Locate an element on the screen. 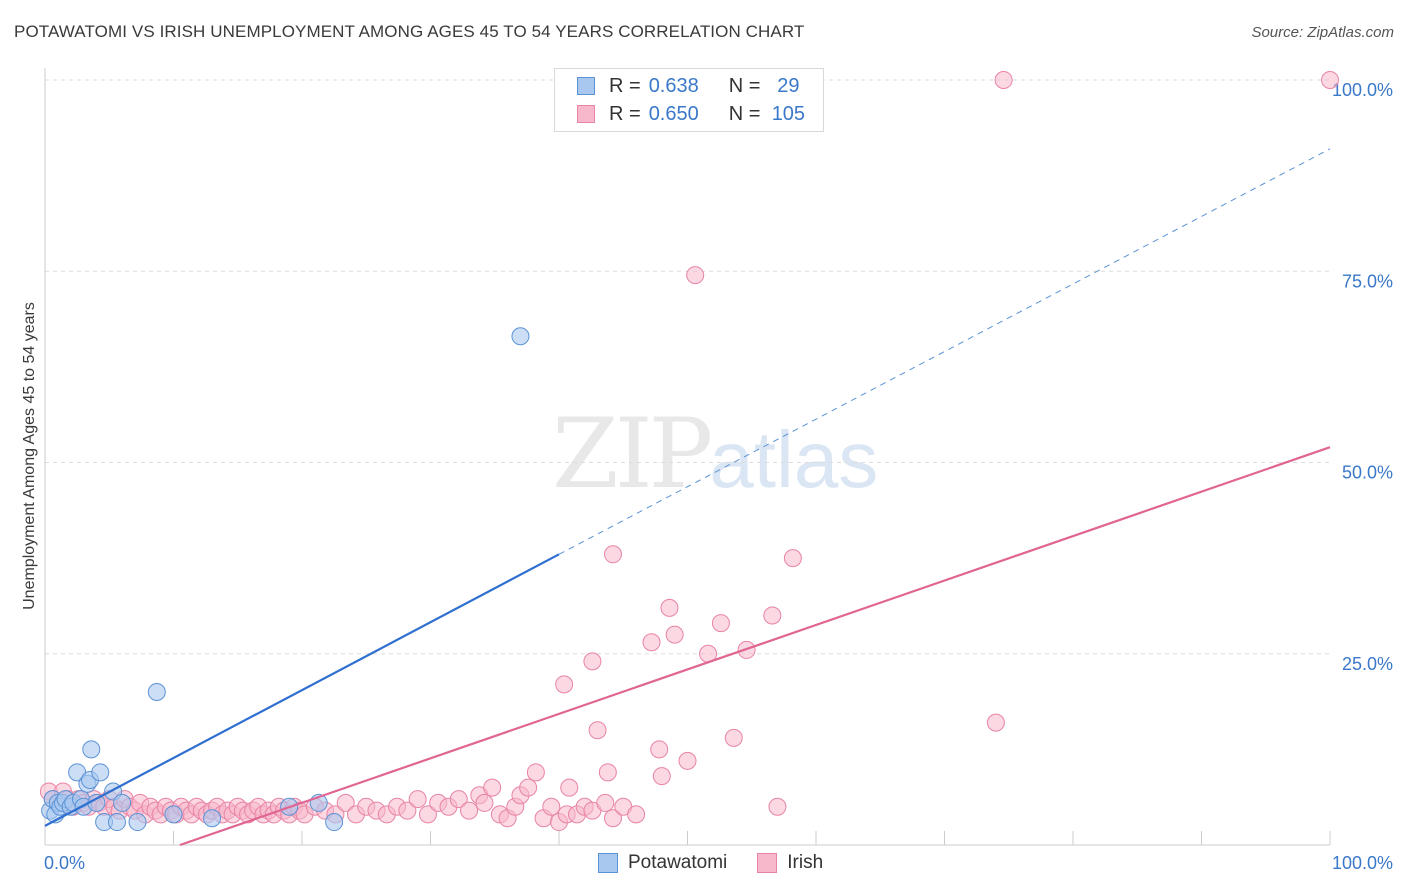 Image resolution: width=1406 pixels, height=892 pixels. correlation-legend: R = 0.638 N = 29 R = 0.650 N = 105 is located at coordinates (689, 100).